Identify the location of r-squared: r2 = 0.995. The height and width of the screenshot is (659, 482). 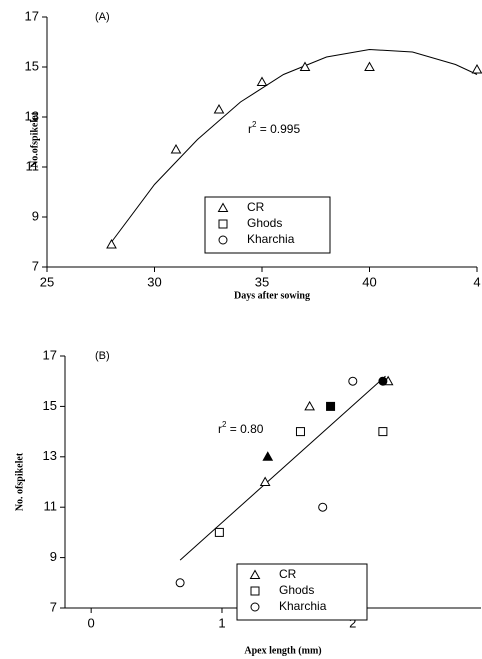
(274, 128).